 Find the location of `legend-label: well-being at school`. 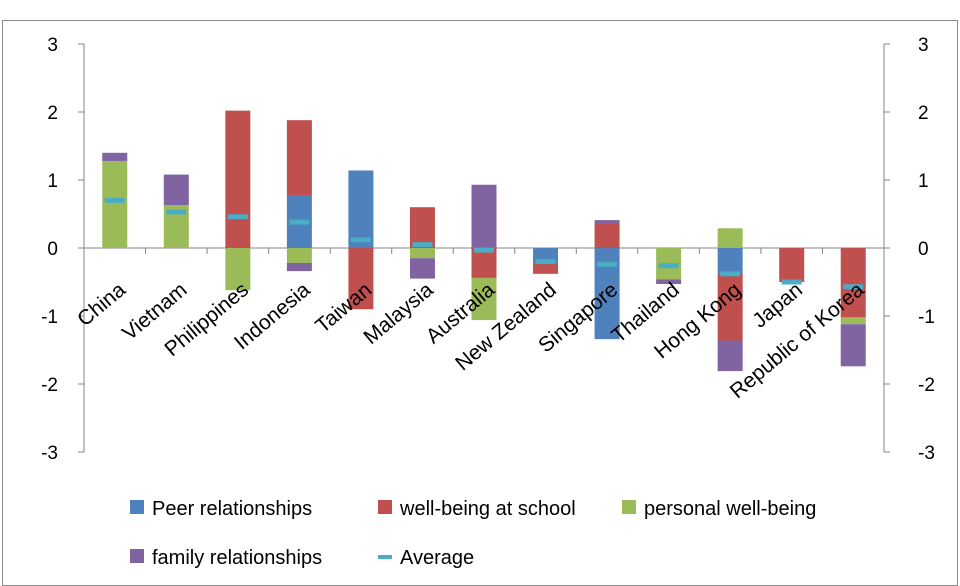

legend-label: well-being at school is located at coordinates (487, 509).